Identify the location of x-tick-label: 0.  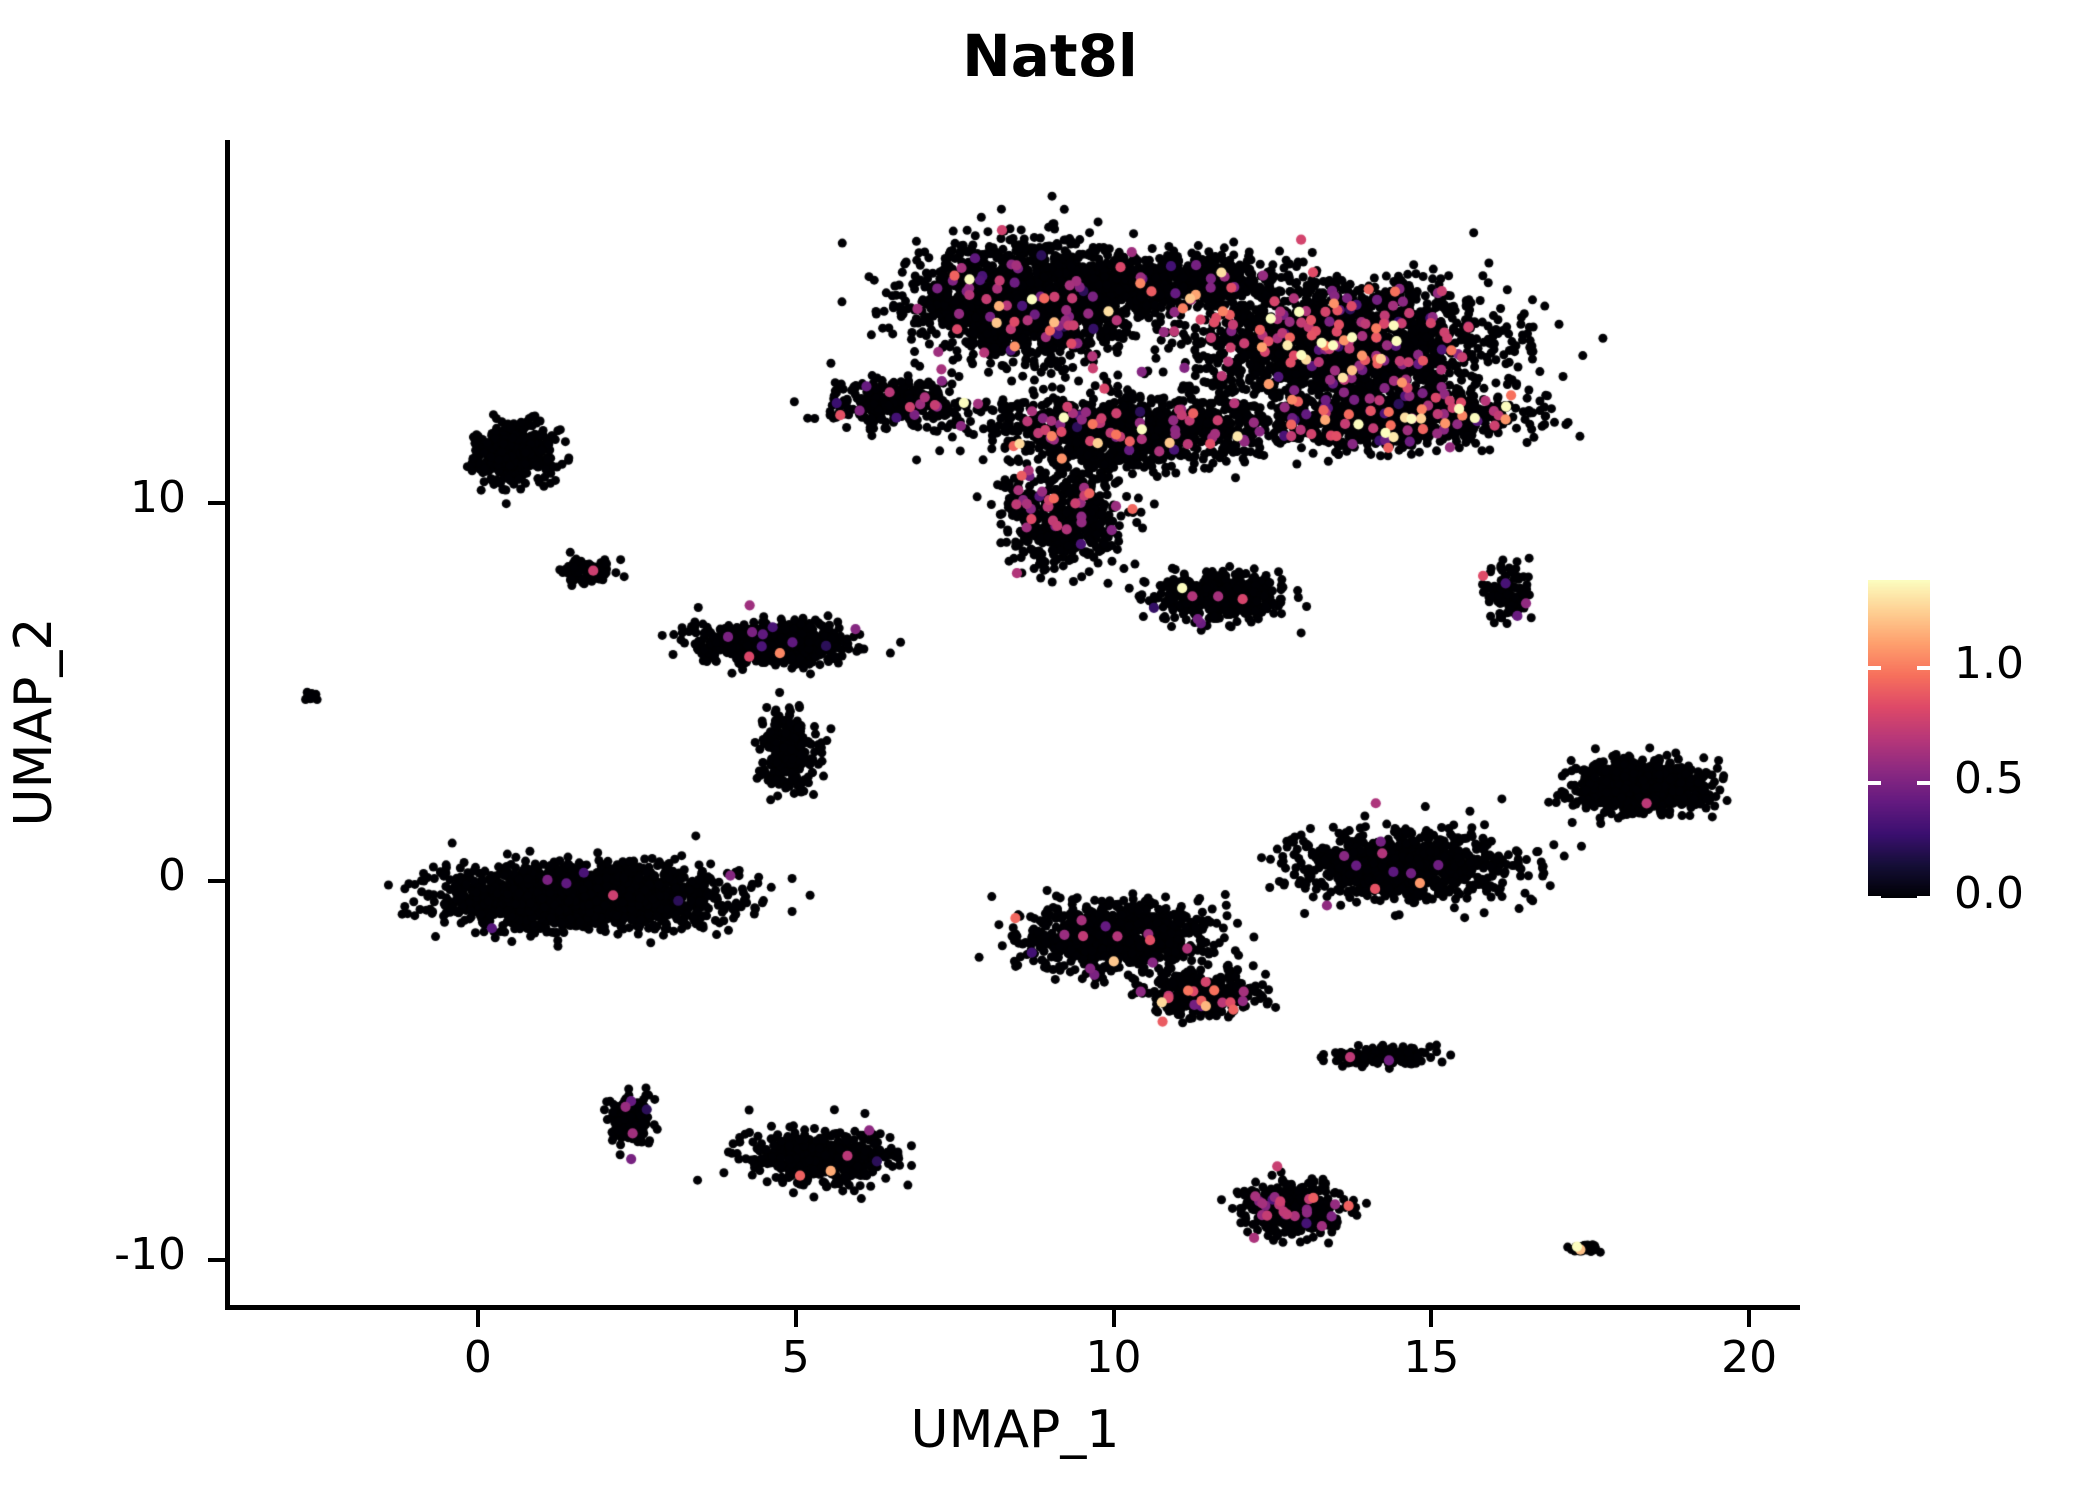
(477, 1357).